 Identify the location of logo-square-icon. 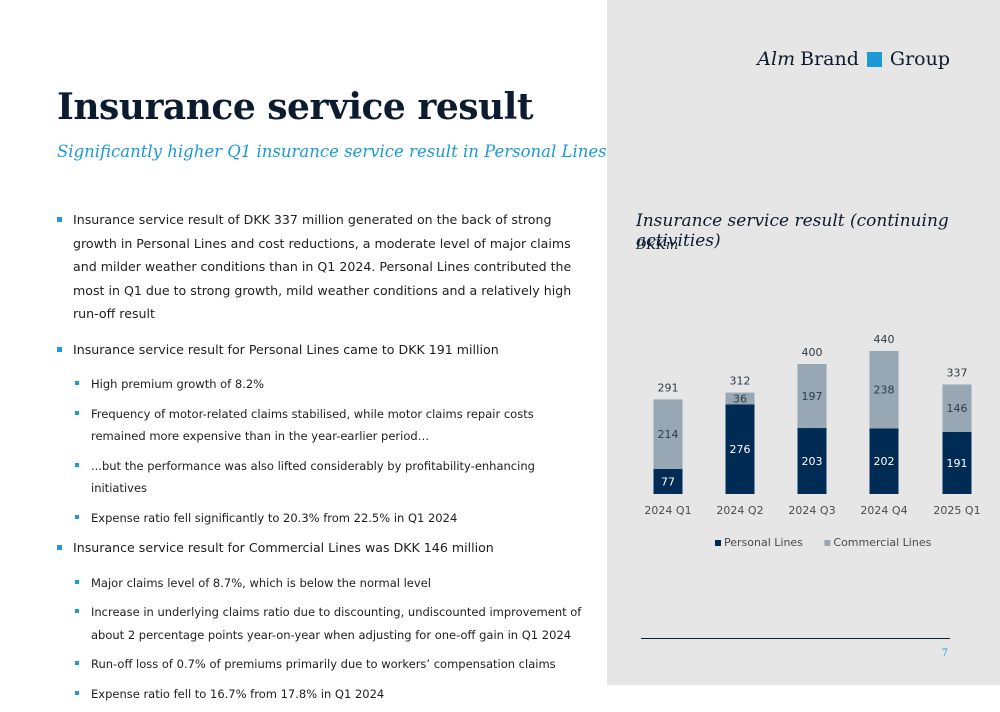
(874, 59).